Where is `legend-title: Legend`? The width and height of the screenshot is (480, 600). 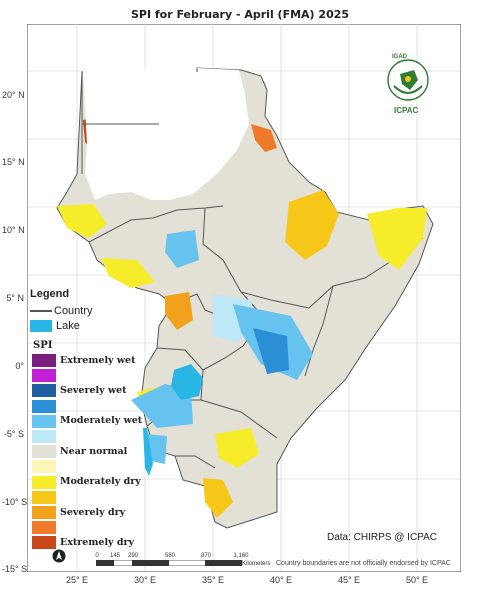 legend-title: Legend is located at coordinates (50, 294).